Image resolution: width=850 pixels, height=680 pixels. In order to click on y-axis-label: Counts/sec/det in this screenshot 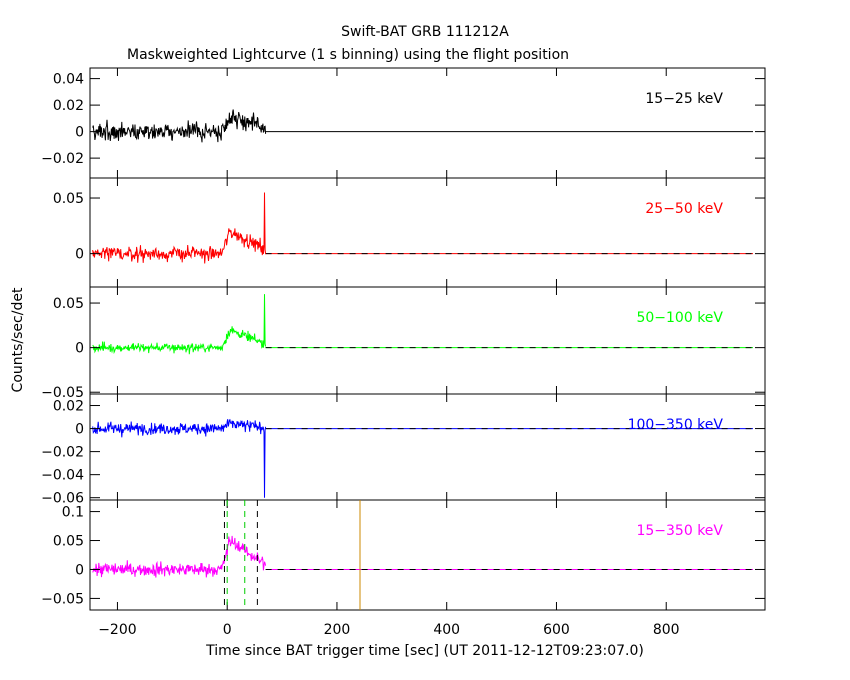, I will do `click(18, 339)`.